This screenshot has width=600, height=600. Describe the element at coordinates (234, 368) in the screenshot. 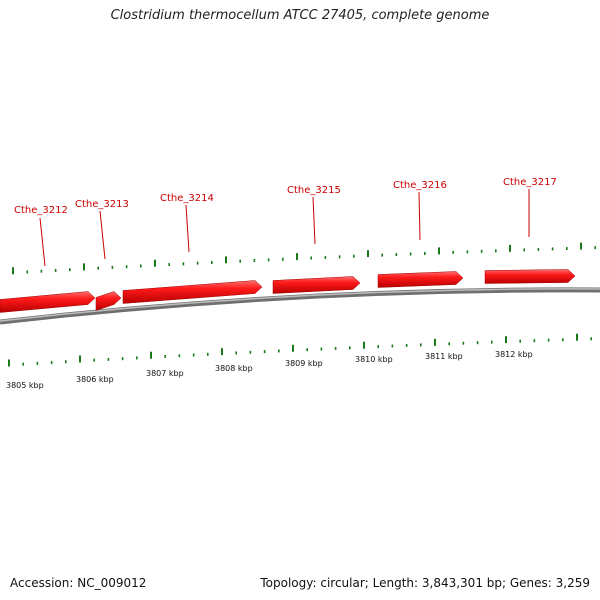

I see `axis-kbp-label: 3808 kbp` at that location.